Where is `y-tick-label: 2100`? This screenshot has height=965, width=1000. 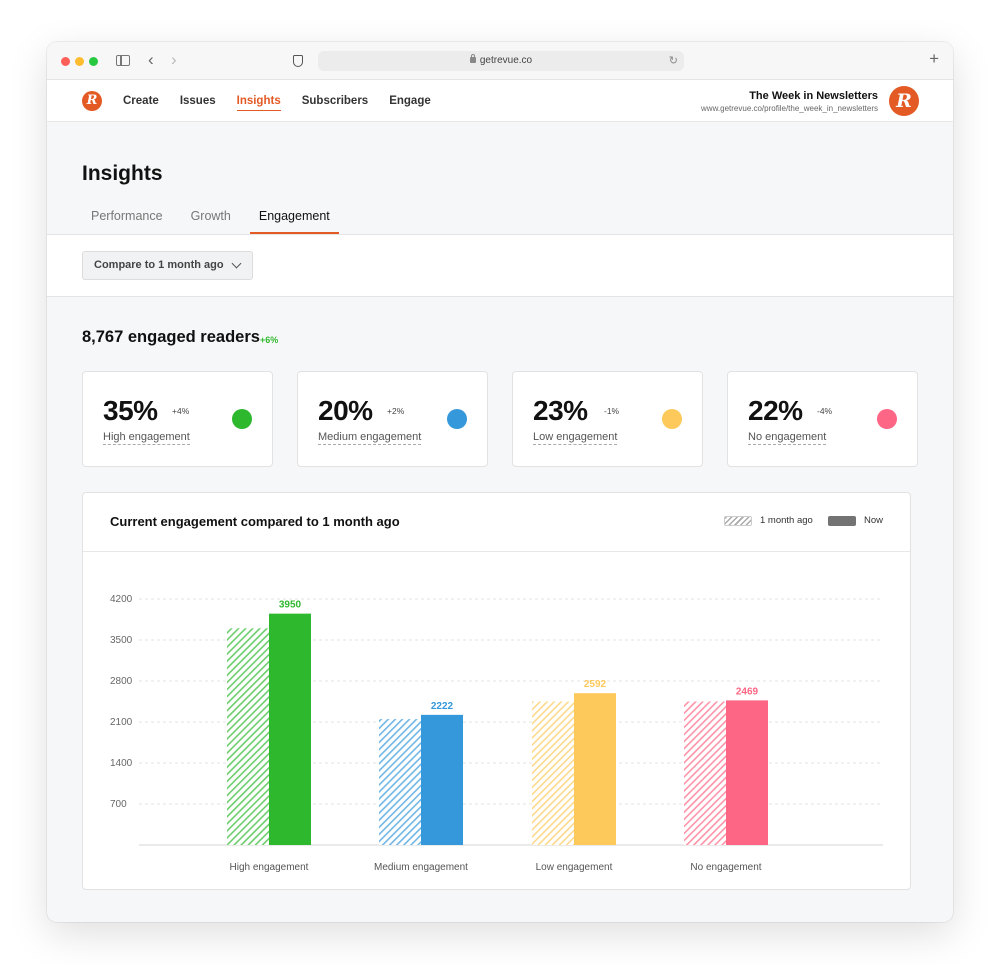 y-tick-label: 2100 is located at coordinates (121, 722).